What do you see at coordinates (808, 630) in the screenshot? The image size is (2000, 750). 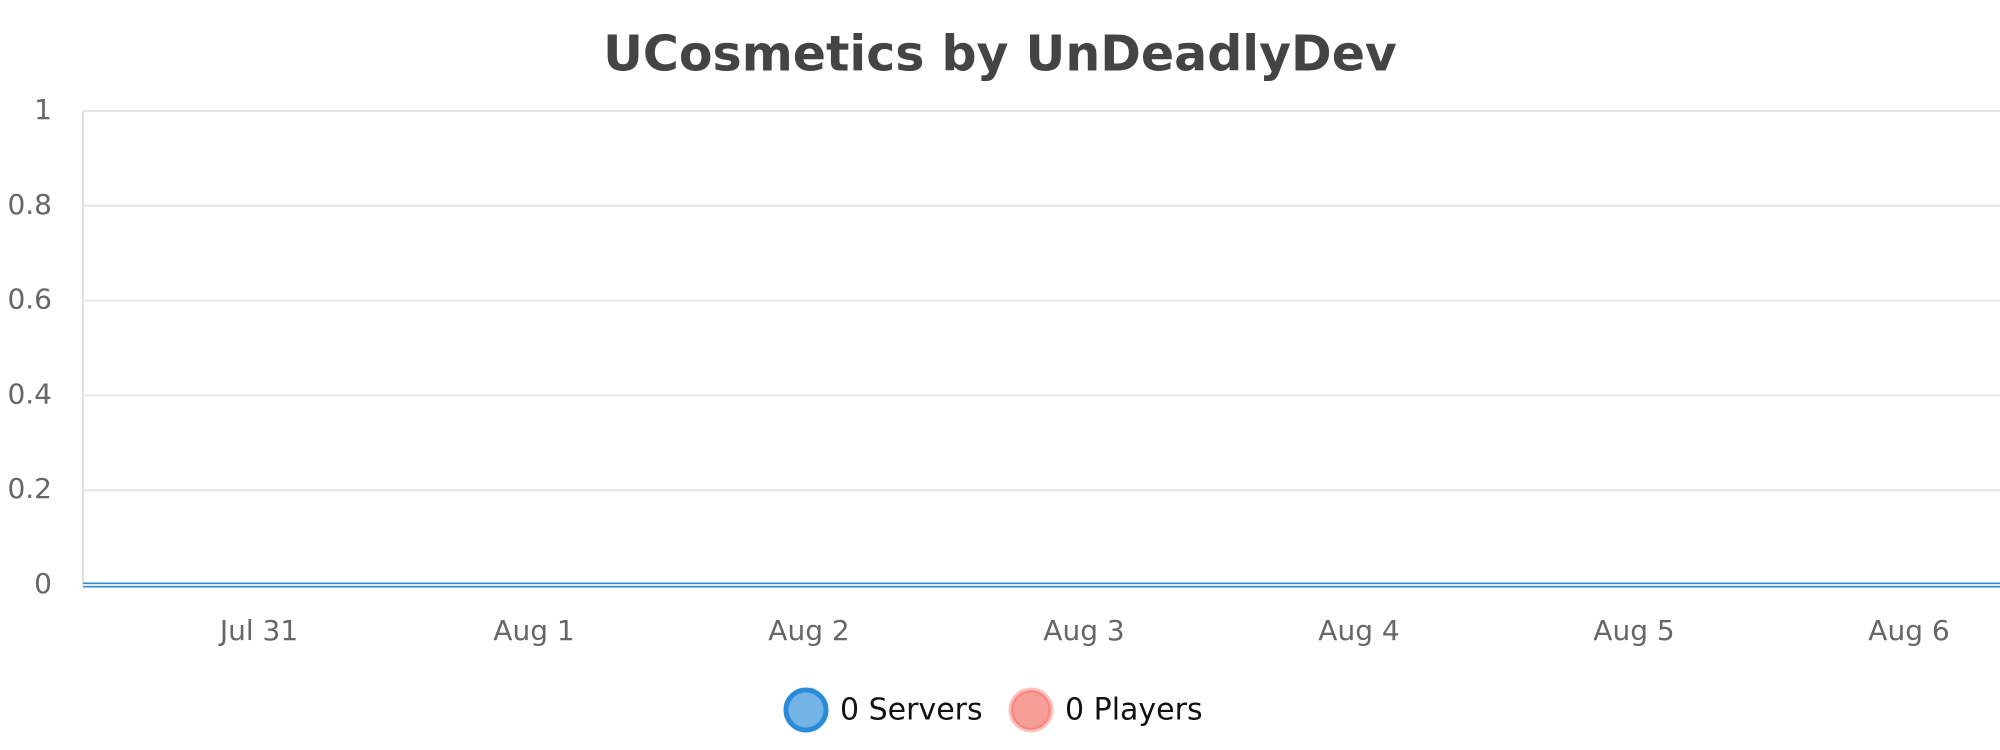 I see `x-tick-label: Aug 2` at bounding box center [808, 630].